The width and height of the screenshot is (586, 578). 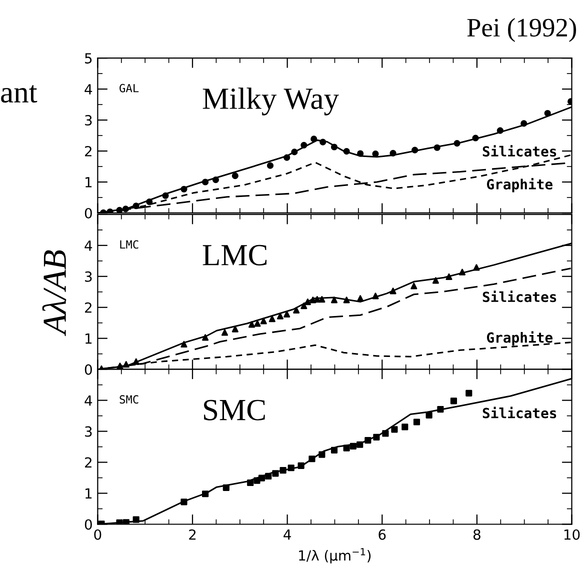 I want to click on x-tick-label: 8, so click(x=476, y=534).